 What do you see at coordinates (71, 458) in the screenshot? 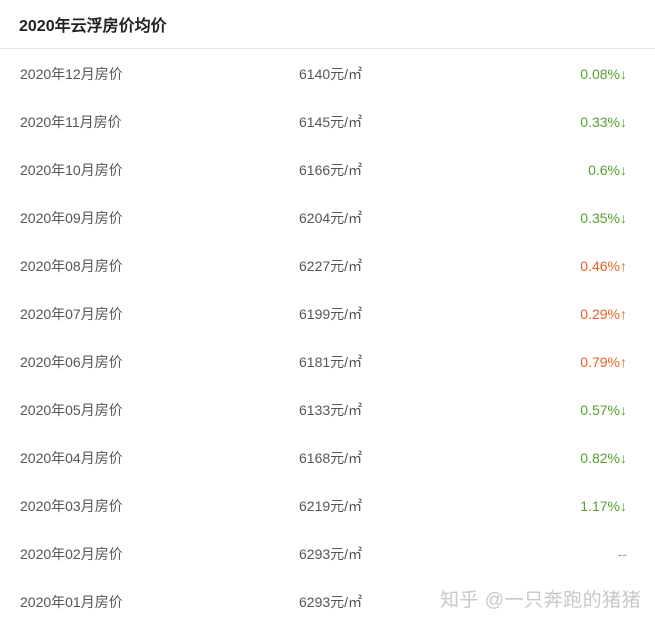
I see `month-label: 2020年04月房价` at bounding box center [71, 458].